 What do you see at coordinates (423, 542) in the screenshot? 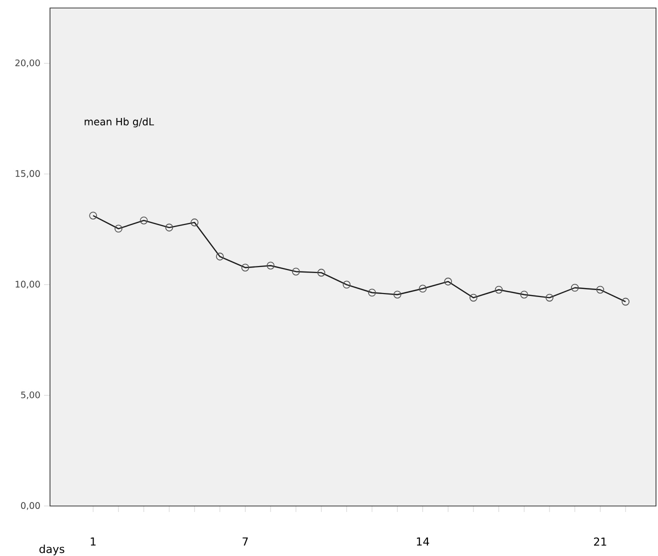
I see `x-tick-label: 14` at bounding box center [423, 542].